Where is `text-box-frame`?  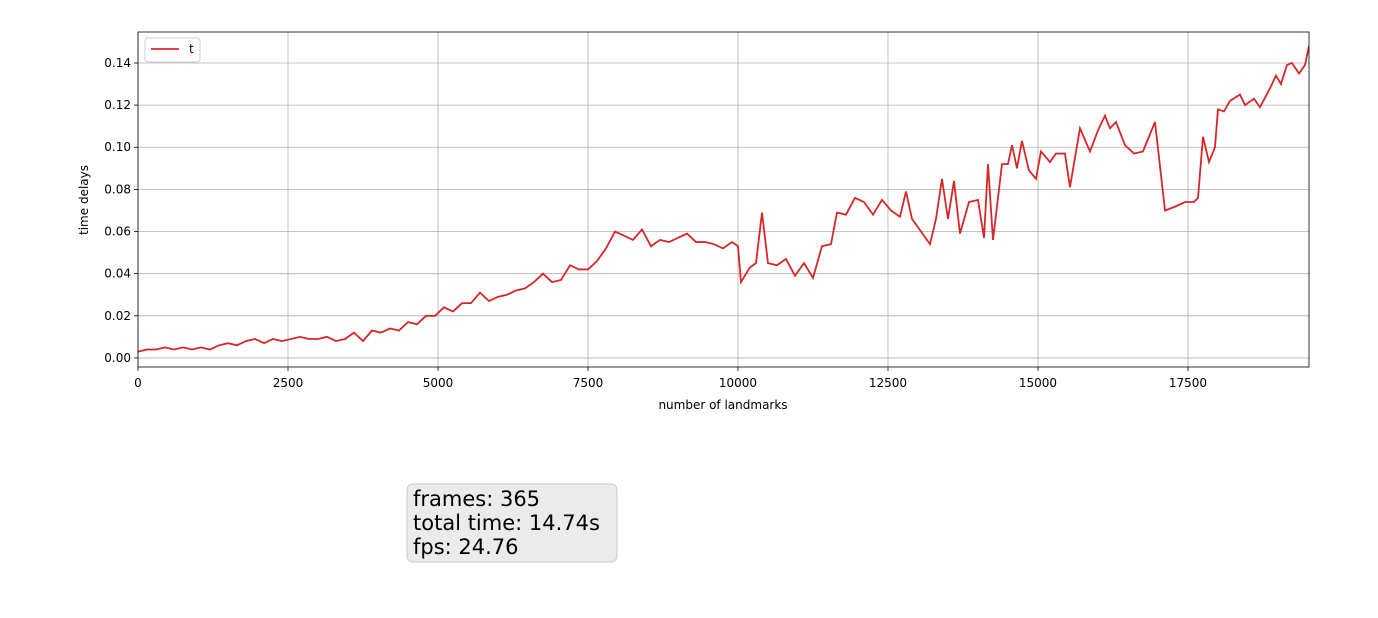
text-box-frame is located at coordinates (512, 523).